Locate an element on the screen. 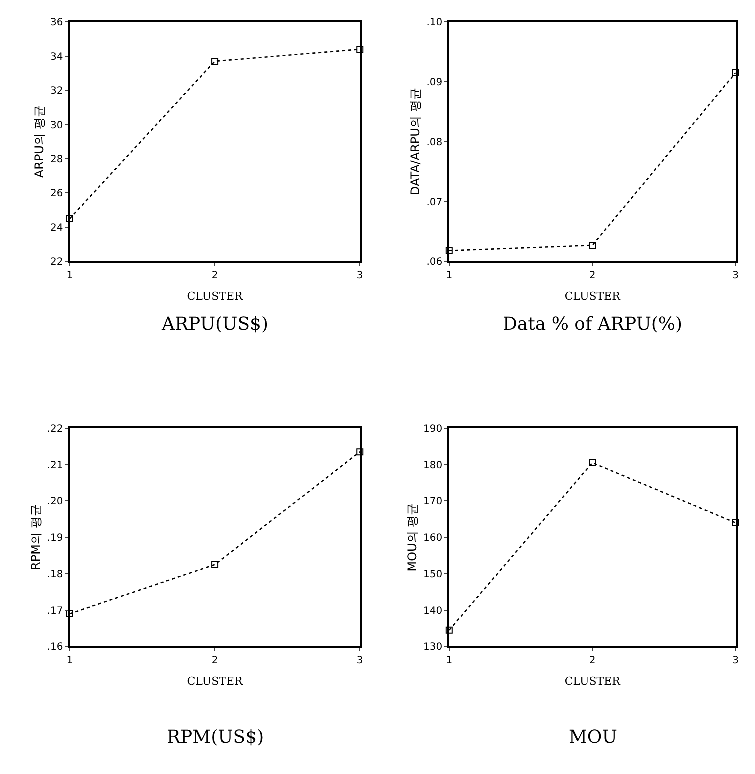 The image size is (755, 774). y-tick-label: .10 is located at coordinates (434, 23).